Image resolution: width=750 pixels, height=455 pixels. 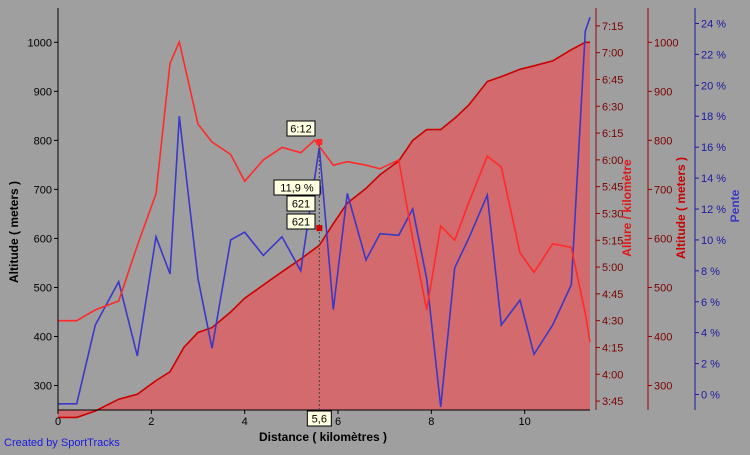 What do you see at coordinates (663, 239) in the screenshot?
I see `right-altitude-tick-label: 600` at bounding box center [663, 239].